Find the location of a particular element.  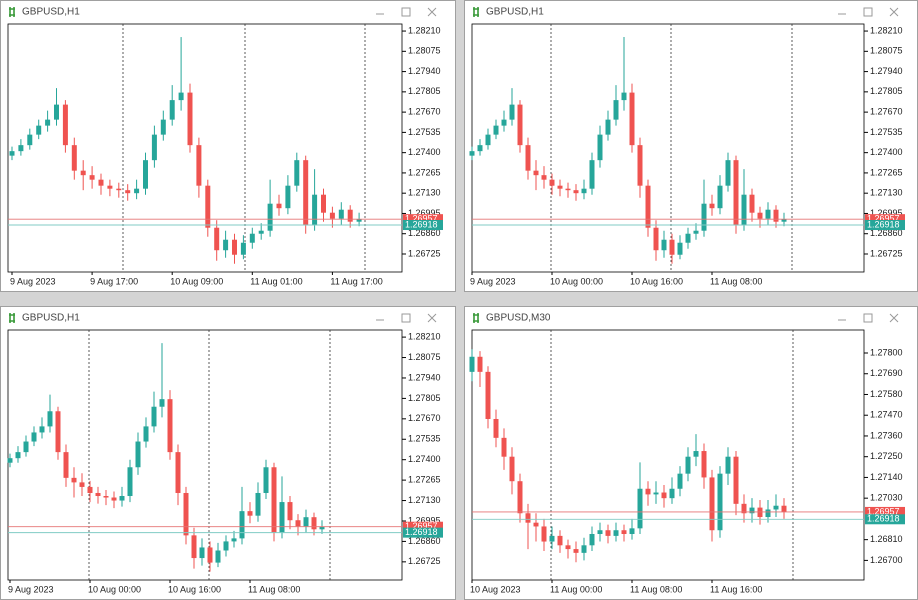

y-tick-label: 1.27360 is located at coordinates (886, 435).